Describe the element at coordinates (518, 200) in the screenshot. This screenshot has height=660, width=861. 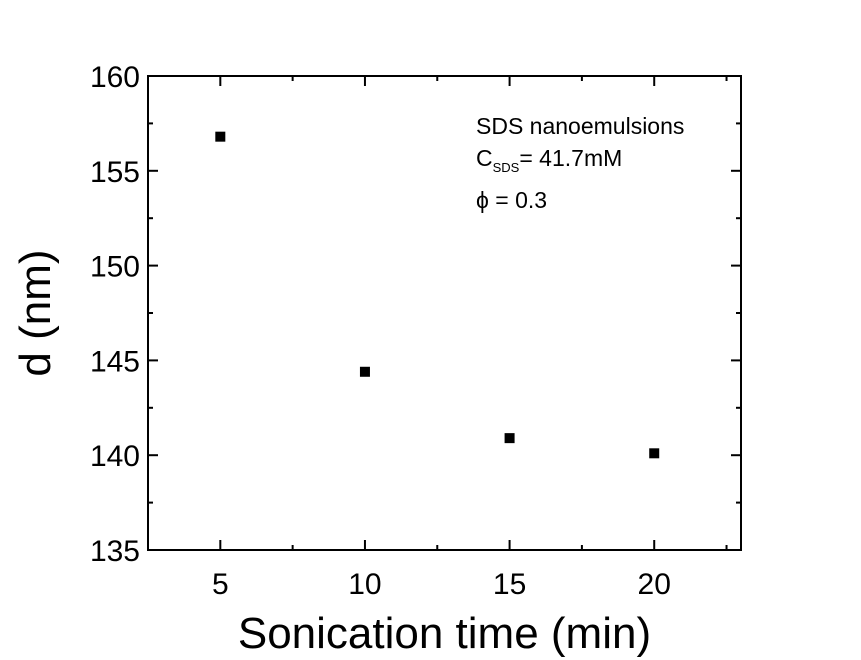
I see `annotation-phi-value: = 0.3` at that location.